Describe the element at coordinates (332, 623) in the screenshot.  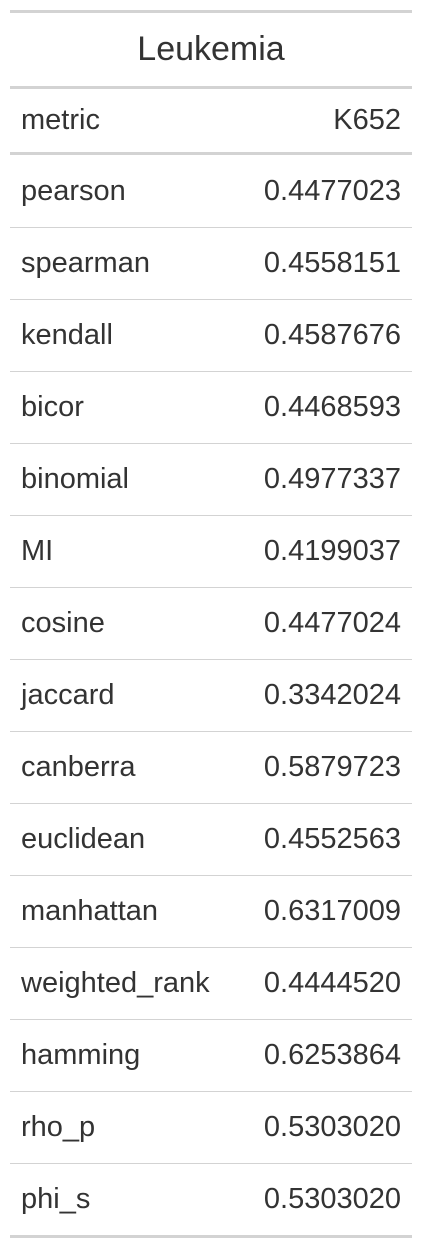
I see `value-cell: 0.4477024` at that location.